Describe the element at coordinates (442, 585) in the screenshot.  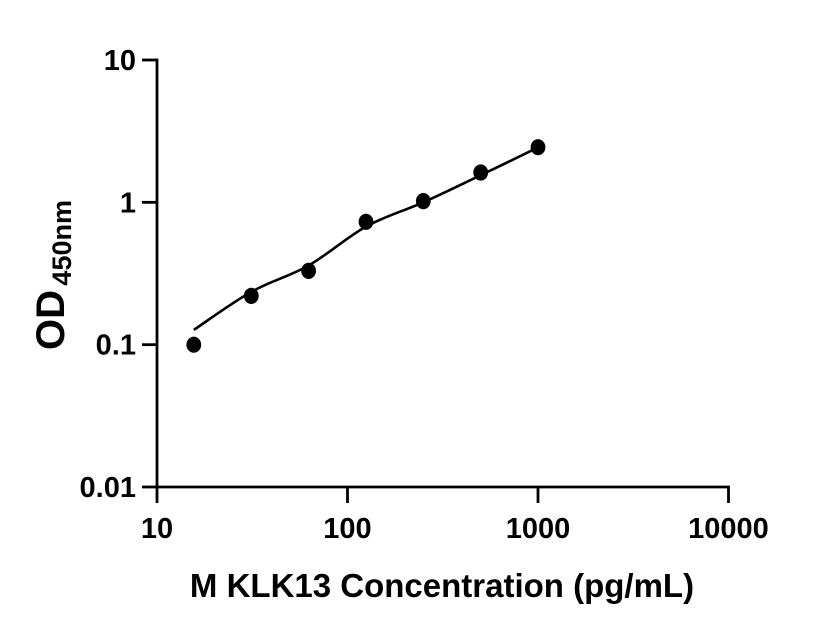
I see `x-axis-title: M KLK13 Concentration (pg/mL)` at that location.